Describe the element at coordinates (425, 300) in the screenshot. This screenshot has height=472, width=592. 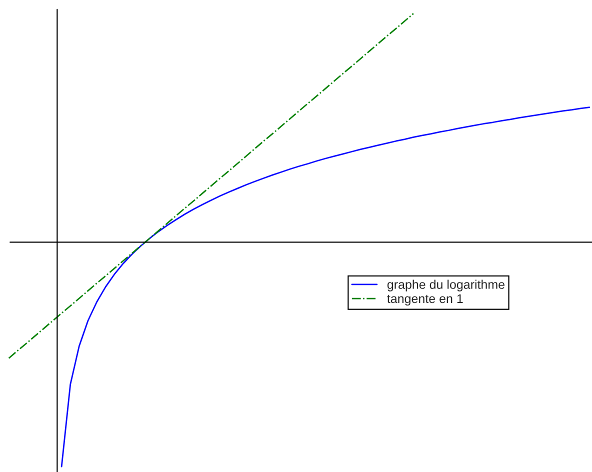
I see `legend-label: tangente en 1` at that location.